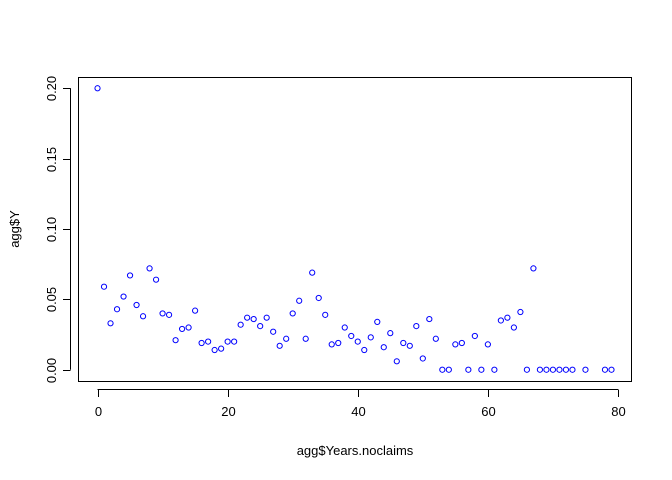 This screenshot has height=480, width=672. I want to click on x-tick-label: 20, so click(228, 411).